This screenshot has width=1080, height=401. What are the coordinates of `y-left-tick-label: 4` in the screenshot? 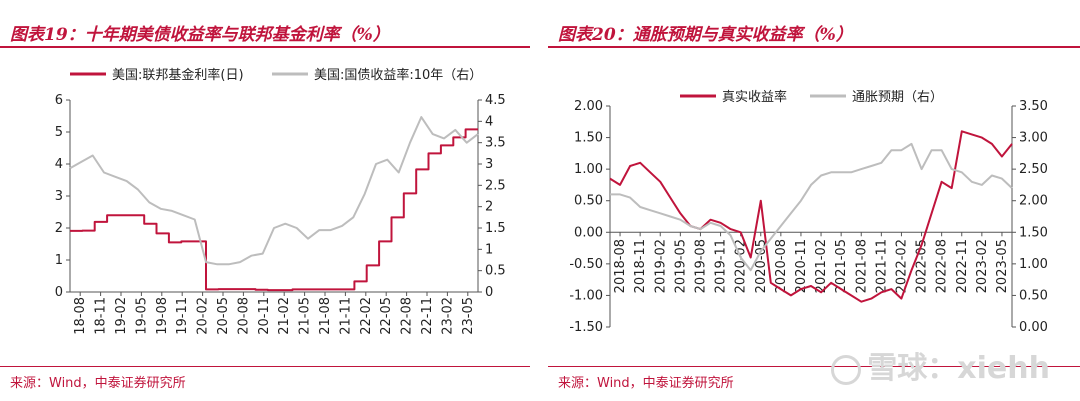 It's located at (59, 164).